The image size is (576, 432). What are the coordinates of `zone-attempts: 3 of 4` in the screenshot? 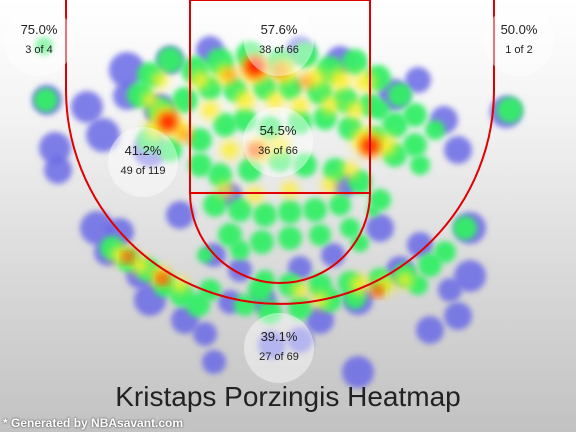 It's located at (39, 50).